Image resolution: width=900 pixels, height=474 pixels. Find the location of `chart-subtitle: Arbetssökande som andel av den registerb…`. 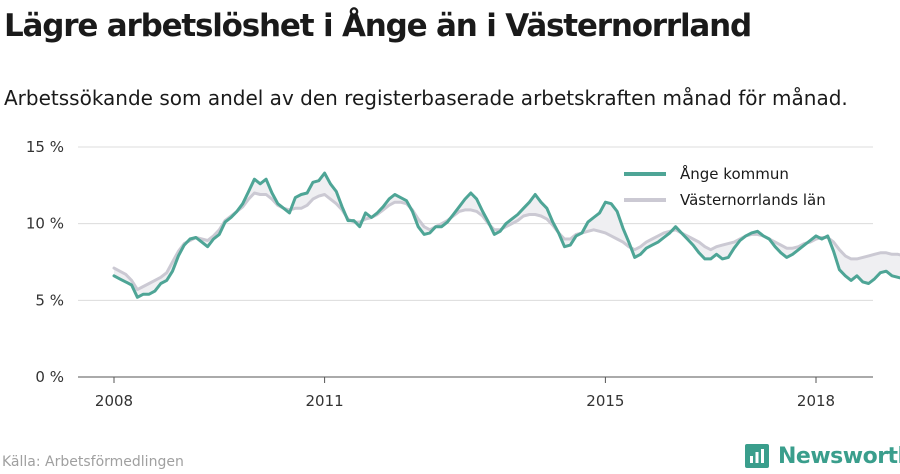

chart-subtitle: Arbetssökande som andel av den registerb… is located at coordinates (426, 98).